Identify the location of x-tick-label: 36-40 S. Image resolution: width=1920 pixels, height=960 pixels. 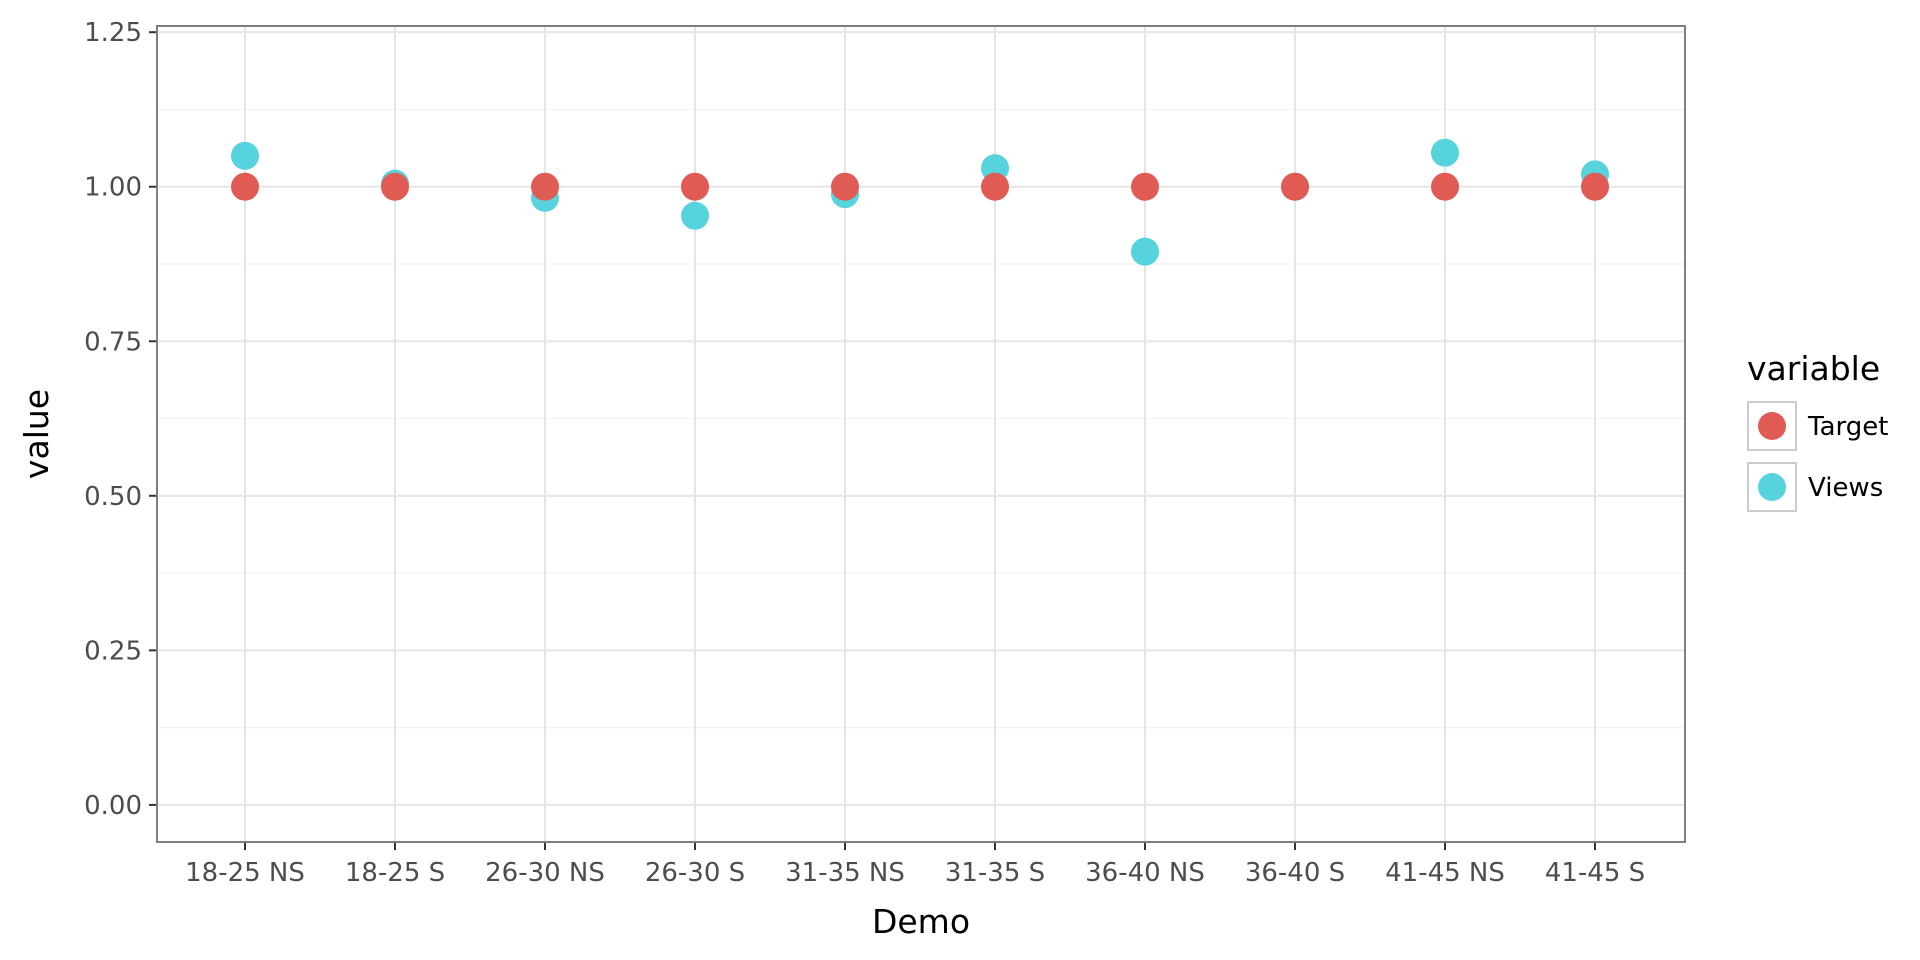
(1295, 873).